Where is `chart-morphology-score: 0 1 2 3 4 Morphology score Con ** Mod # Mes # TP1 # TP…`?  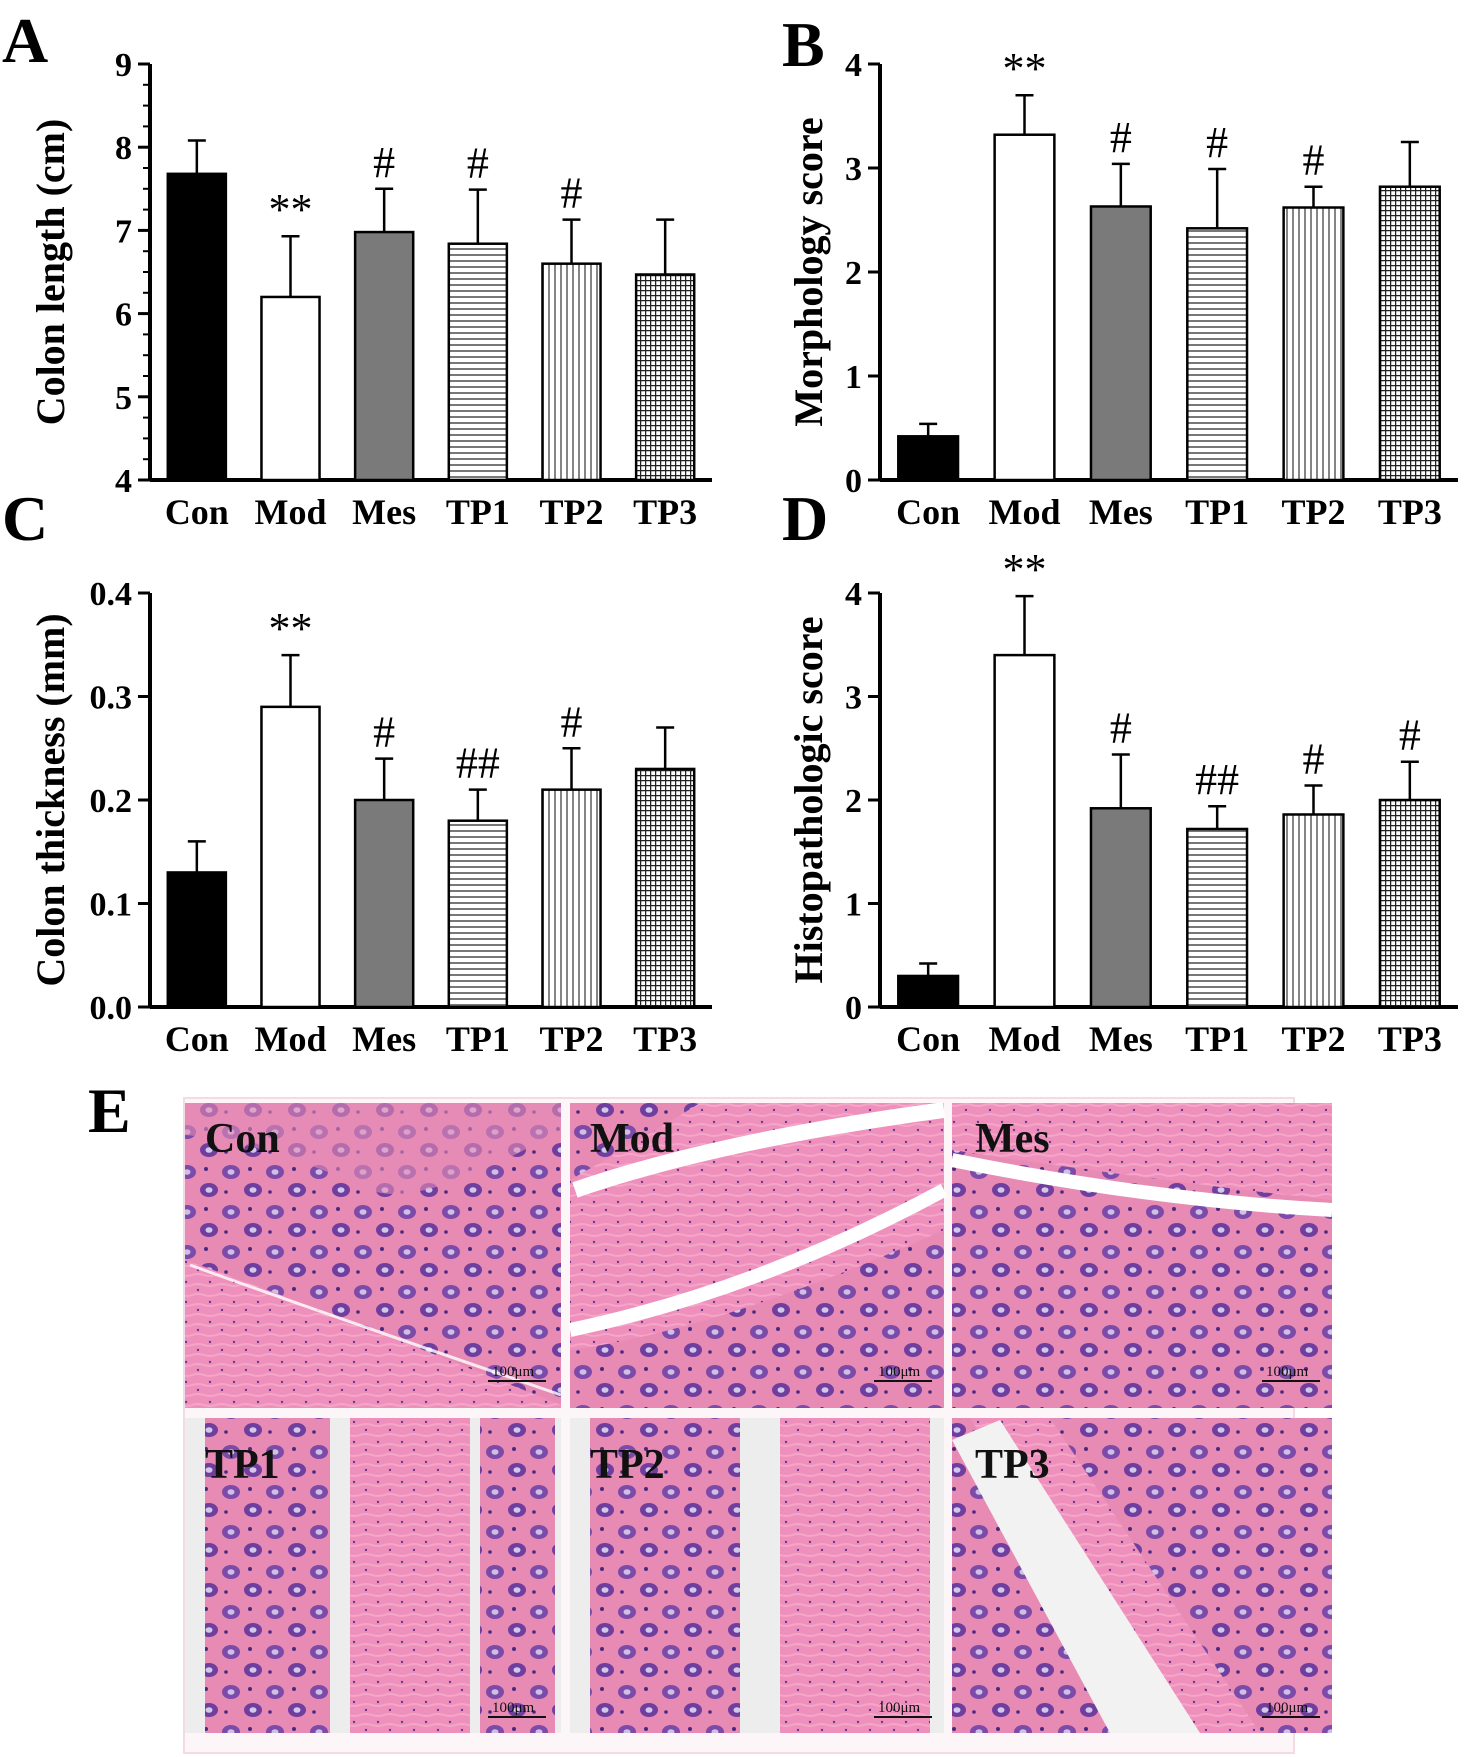
chart-morphology-score: 0 1 2 3 4 Morphology score Con ** Mod # Mes # TP1 # TP… is located at coordinates (1122, 288).